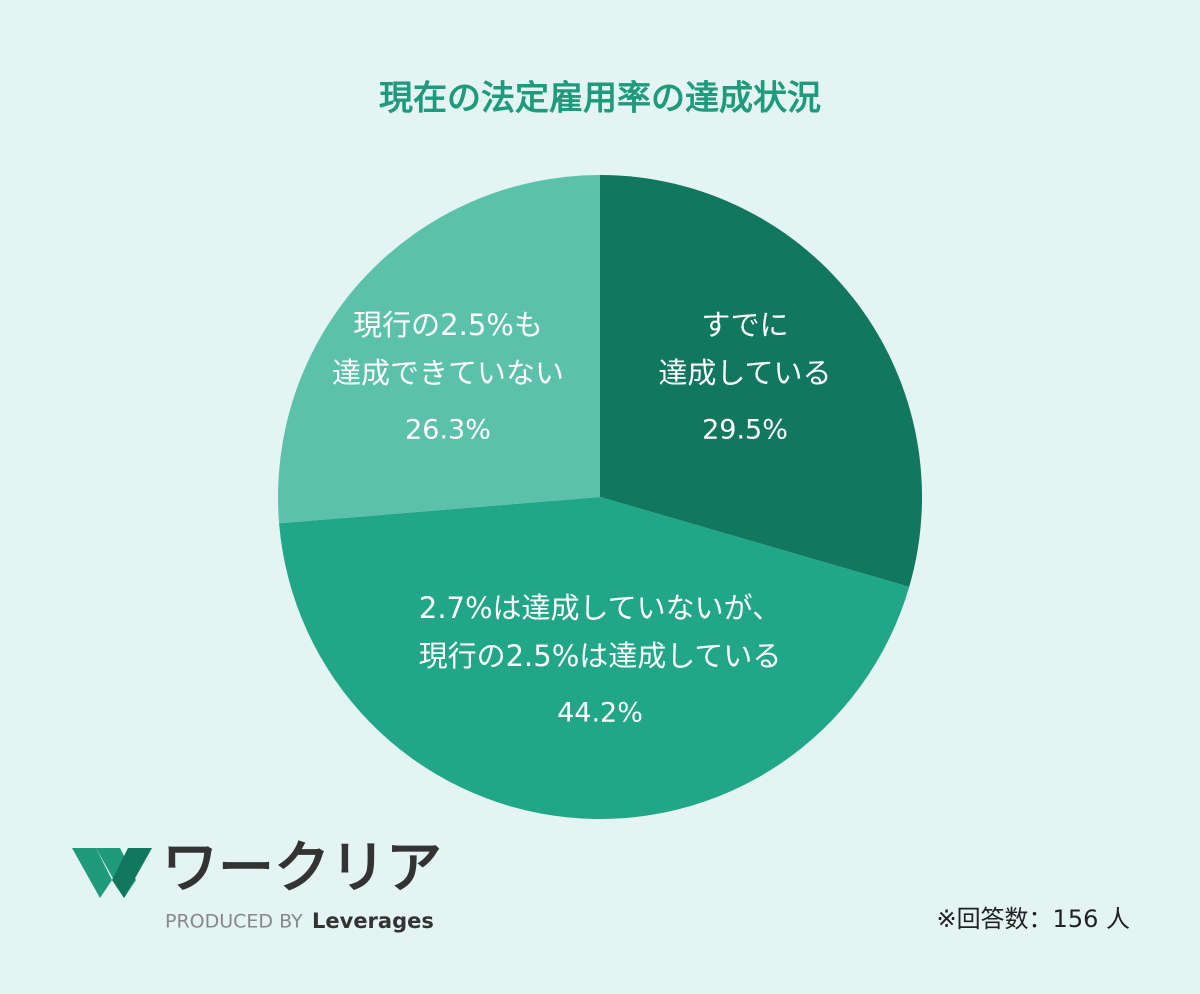 The height and width of the screenshot is (994, 1200). What do you see at coordinates (448, 325) in the screenshot?
I see `slice-label: 現行の2.5%も` at bounding box center [448, 325].